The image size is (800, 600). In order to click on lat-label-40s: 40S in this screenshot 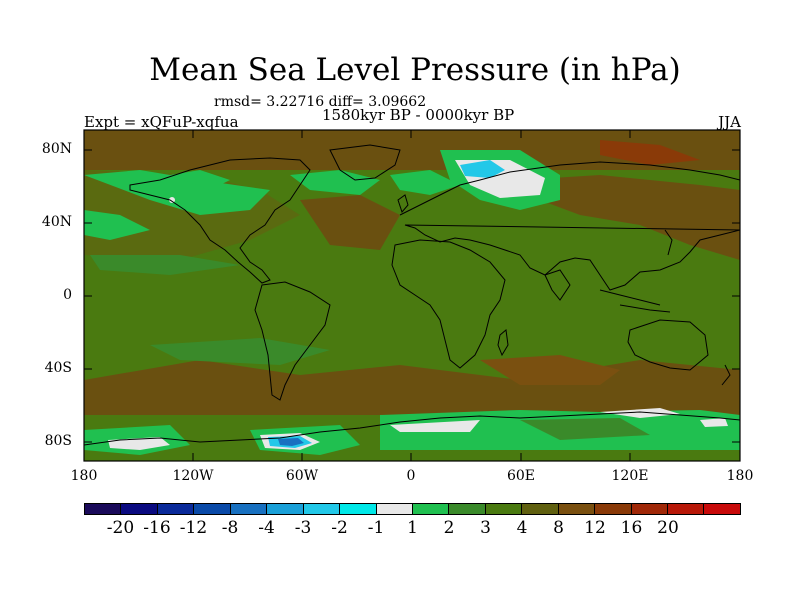, I will do `click(58, 368)`.